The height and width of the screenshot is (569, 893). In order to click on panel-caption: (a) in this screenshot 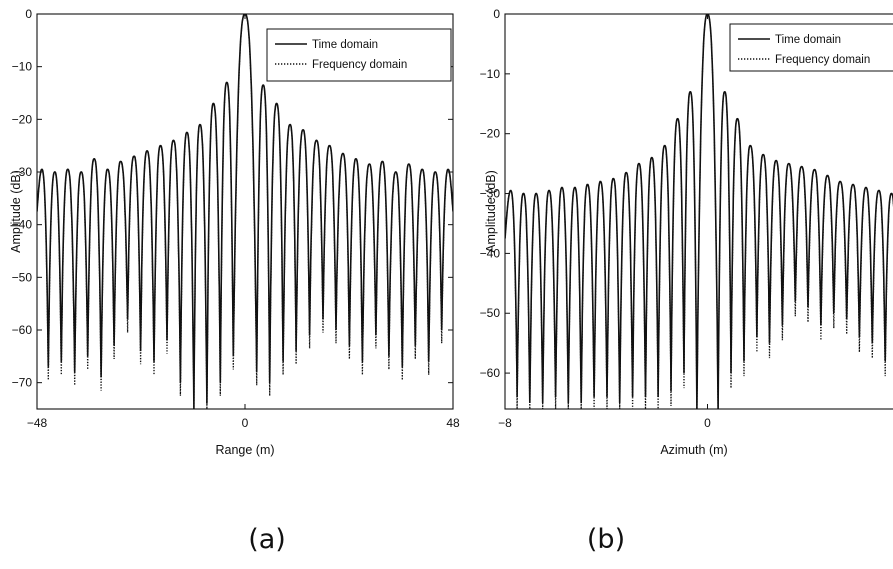, I will do `click(267, 539)`.